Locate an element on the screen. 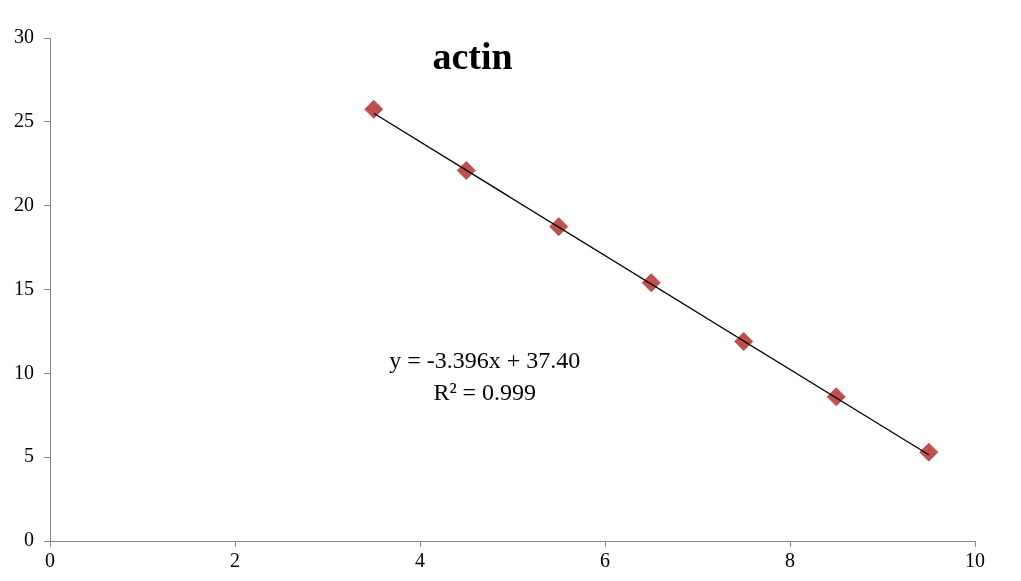 This screenshot has height=581, width=1021. x-tick-label: 6 is located at coordinates (605, 560).